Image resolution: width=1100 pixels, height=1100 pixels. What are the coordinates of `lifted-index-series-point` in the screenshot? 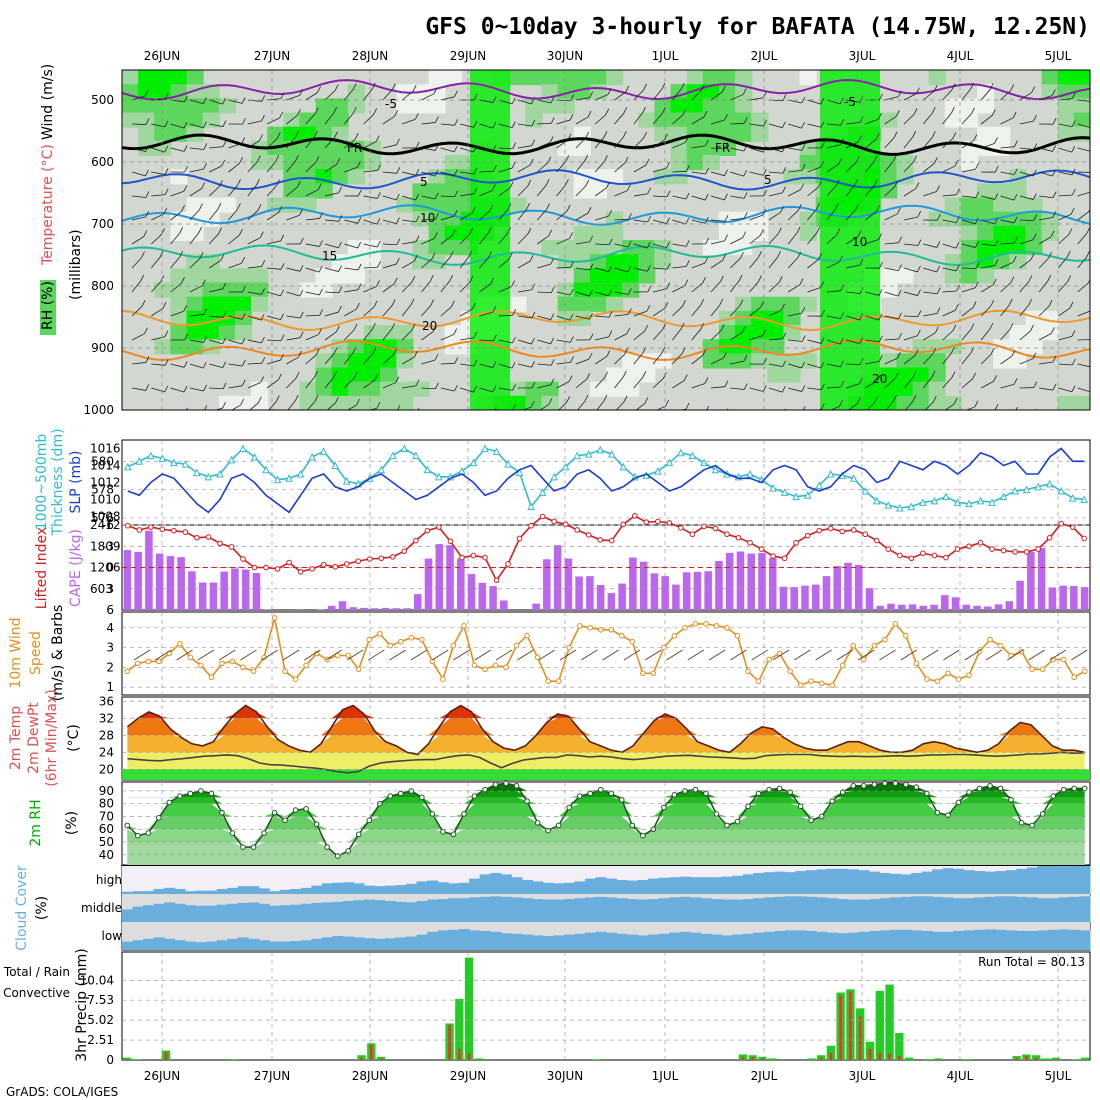 It's located at (600, 540).